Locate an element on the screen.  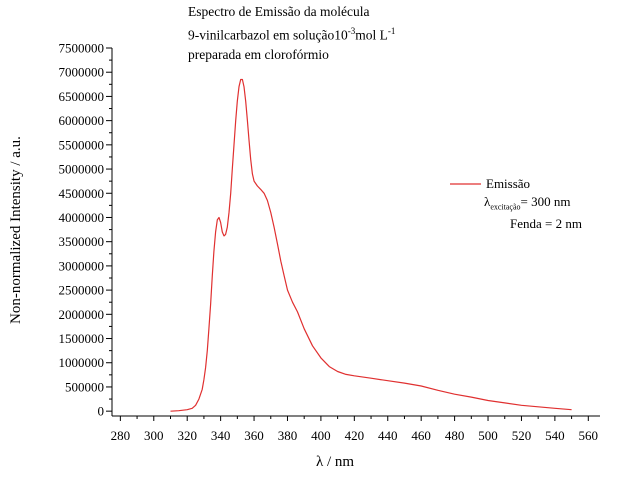
chart-title-line-2: 9-vinilcarbazol em solução10-3mol L-1 is located at coordinates (291, 35).